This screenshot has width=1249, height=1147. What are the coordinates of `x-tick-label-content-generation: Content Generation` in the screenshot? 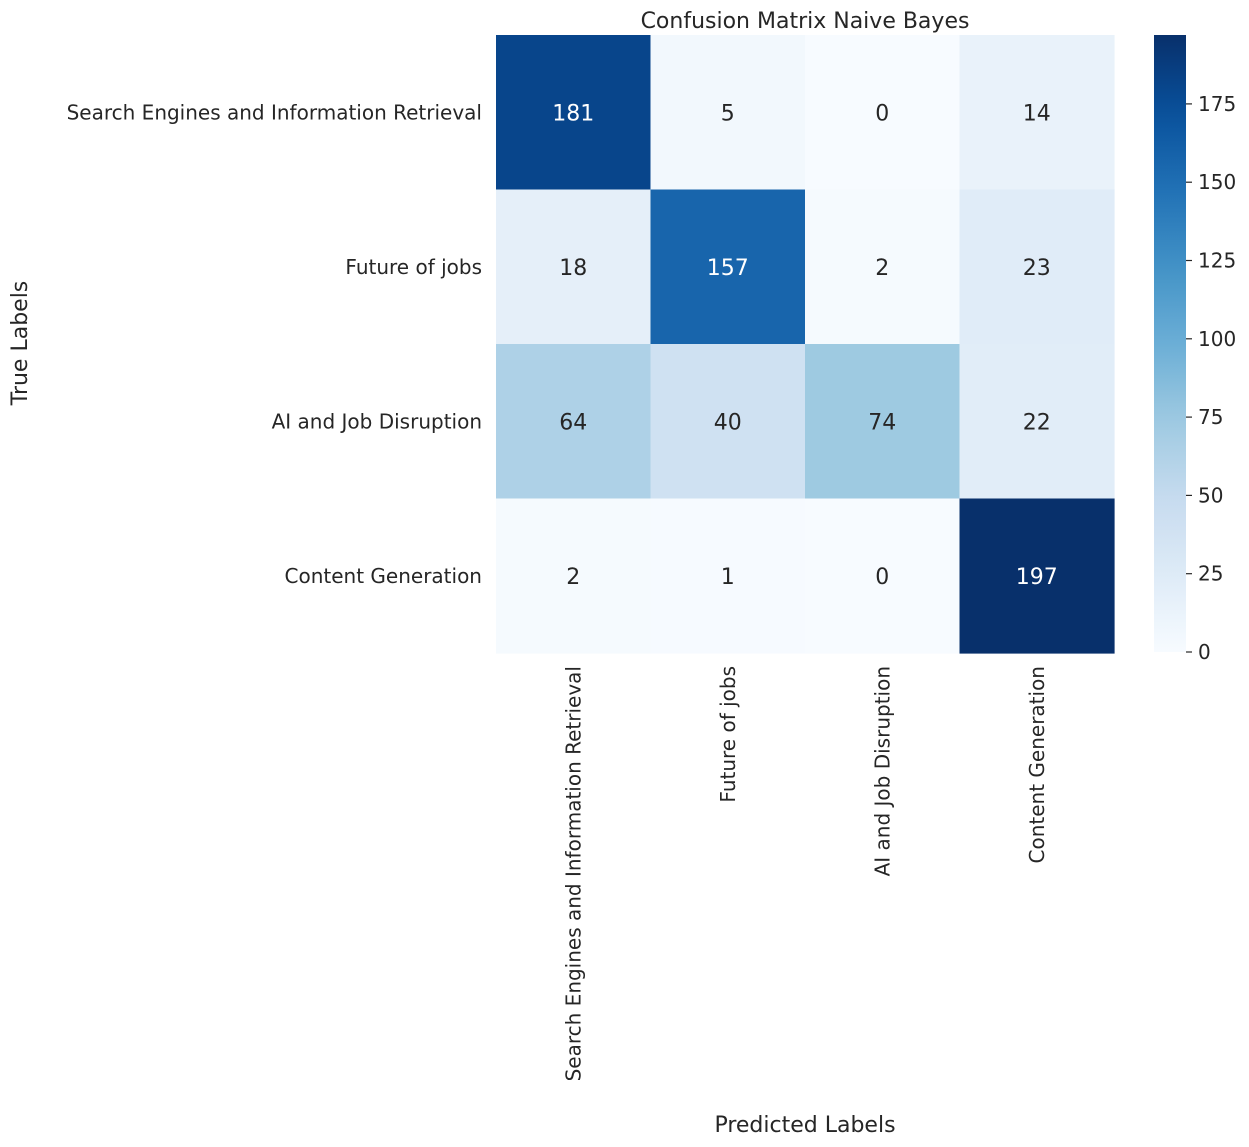 It's located at (1037, 764).